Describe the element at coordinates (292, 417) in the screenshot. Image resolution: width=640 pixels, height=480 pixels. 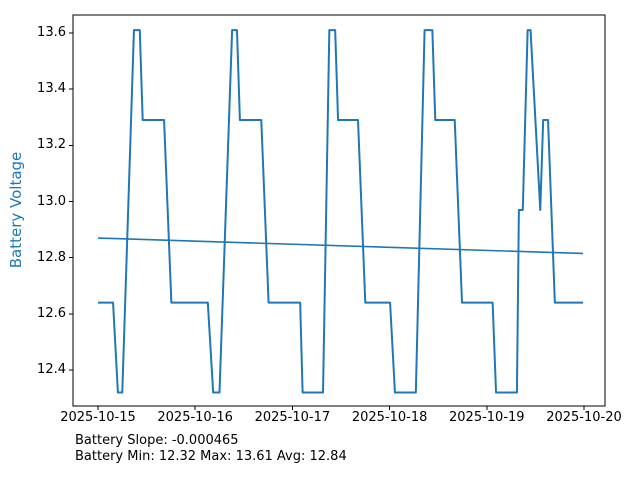
I see `x-tick-label: 2025-10-17` at that location.